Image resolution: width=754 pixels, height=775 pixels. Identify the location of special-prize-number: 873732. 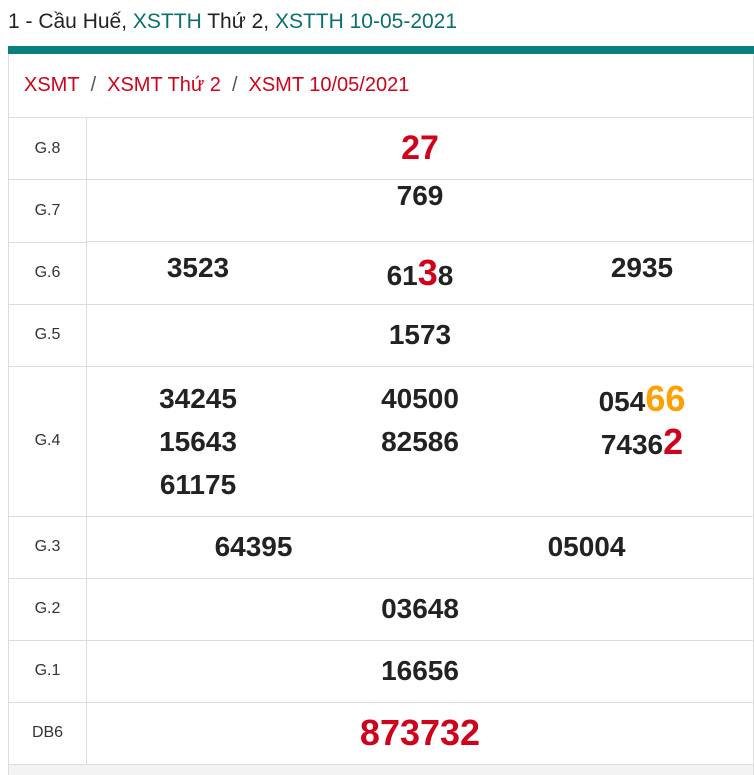
(420, 732).